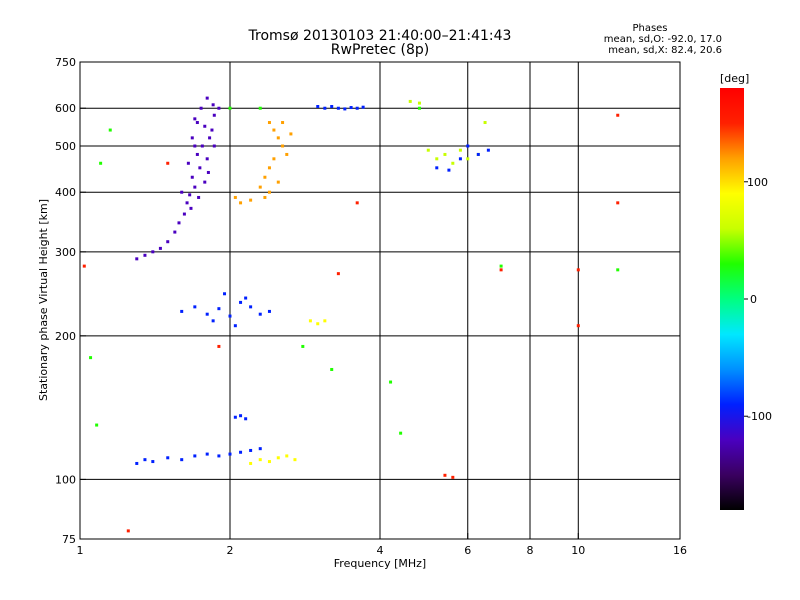 This screenshot has width=800, height=600. What do you see at coordinates (65, 62) in the screenshot?
I see `y-tick-label: 750` at bounding box center [65, 62].